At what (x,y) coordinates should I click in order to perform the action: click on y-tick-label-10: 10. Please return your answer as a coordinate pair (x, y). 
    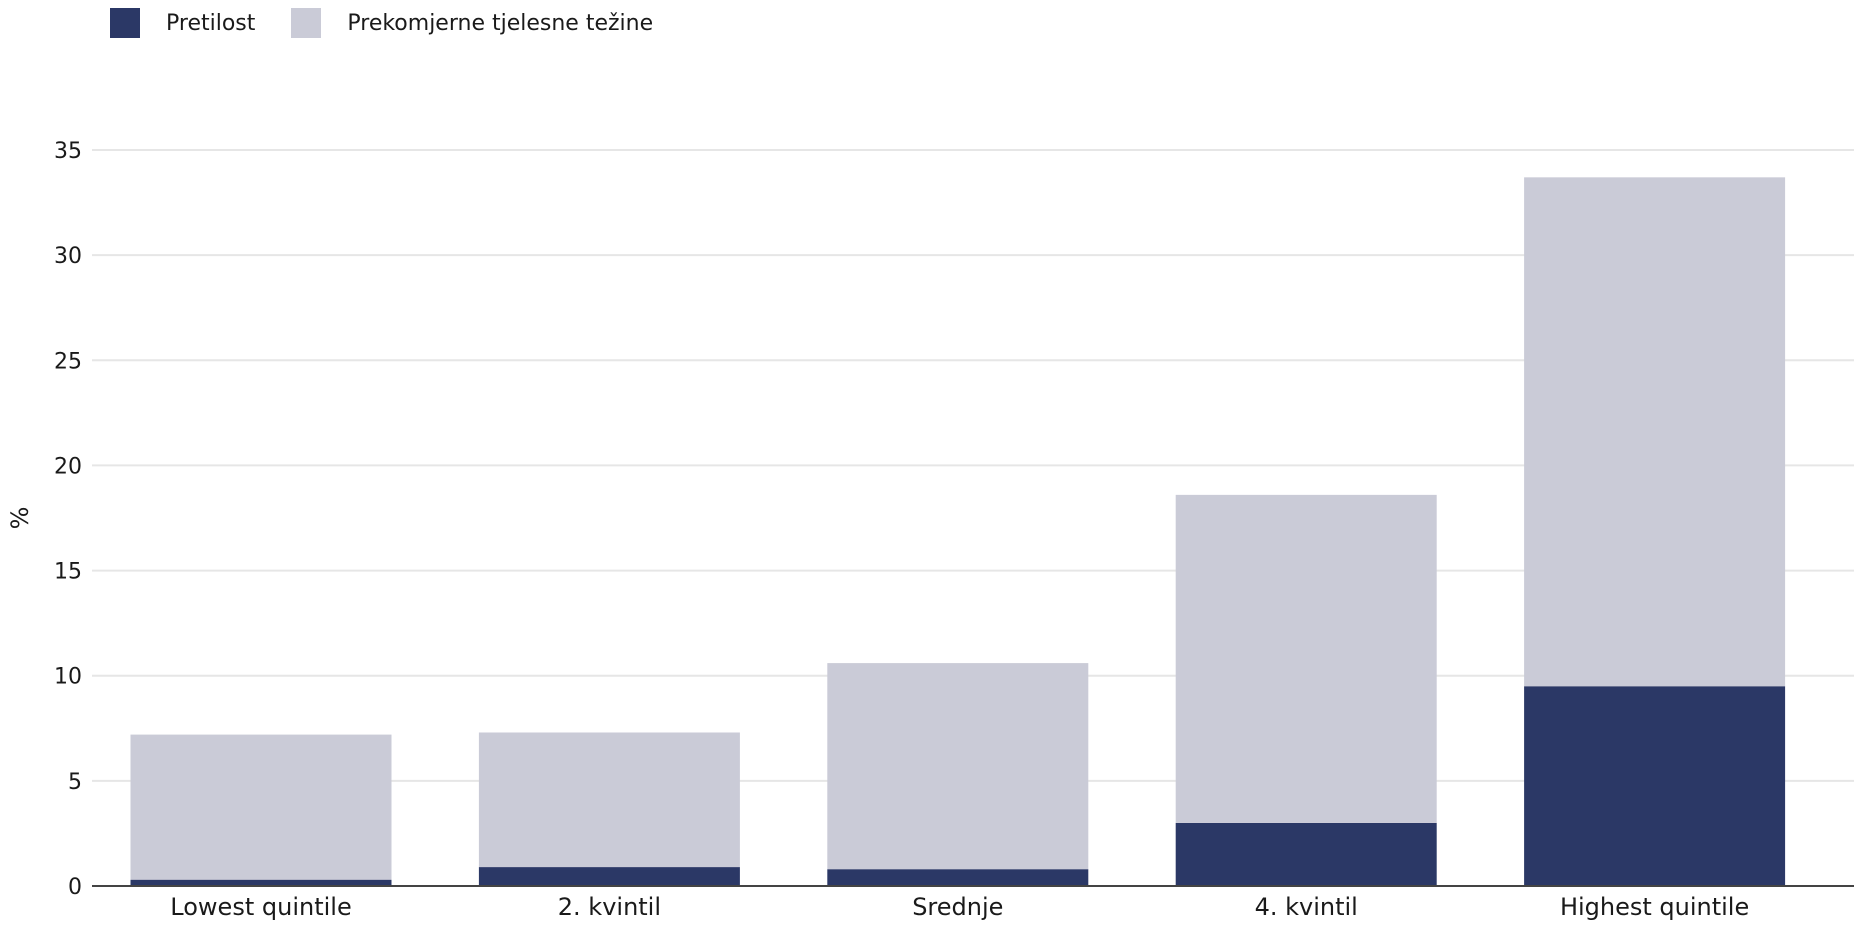
    Looking at the image, I should click on (68, 677).